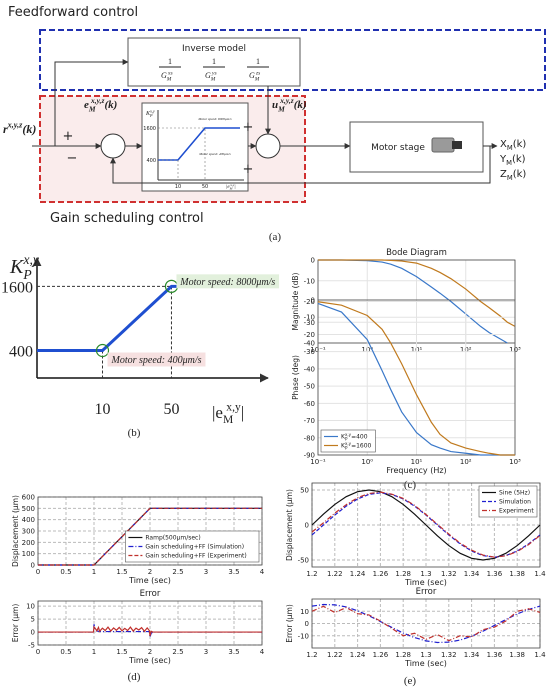 The height and width of the screenshot is (687, 550). What do you see at coordinates (28, 532) in the screenshot?
I see `y-tick-label: 300` at bounding box center [28, 532].